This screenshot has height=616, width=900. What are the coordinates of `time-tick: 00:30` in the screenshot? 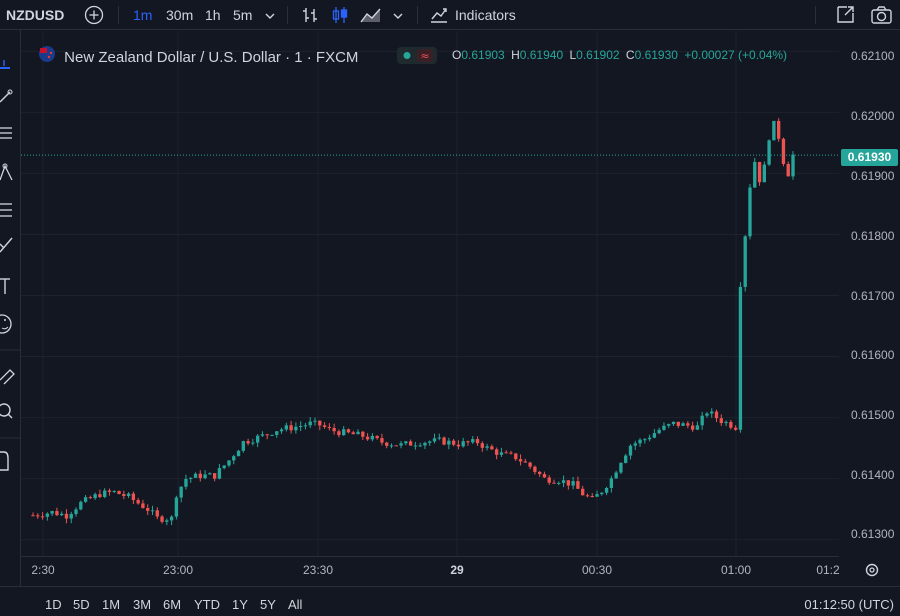 It's located at (597, 570).